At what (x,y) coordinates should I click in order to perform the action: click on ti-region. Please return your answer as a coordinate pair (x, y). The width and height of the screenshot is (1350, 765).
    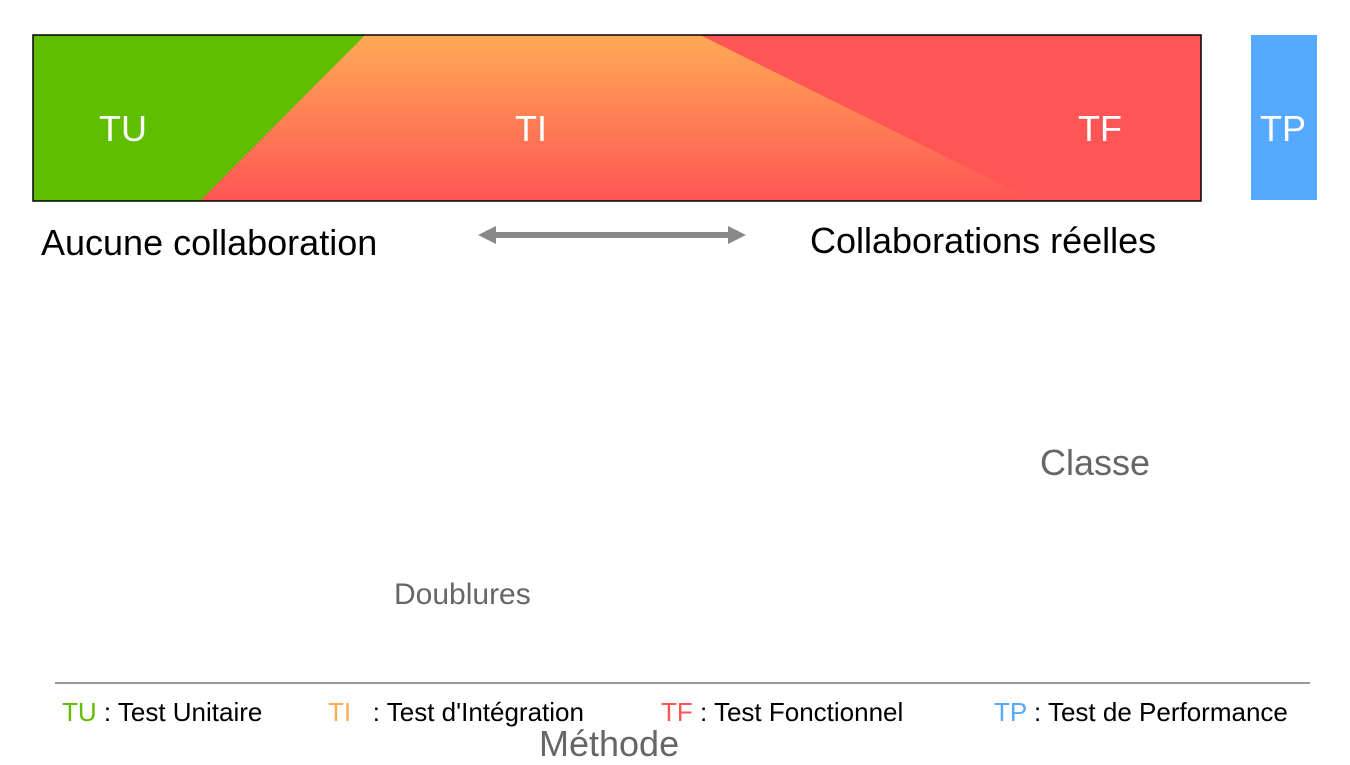
    Looking at the image, I should click on (617, 118).